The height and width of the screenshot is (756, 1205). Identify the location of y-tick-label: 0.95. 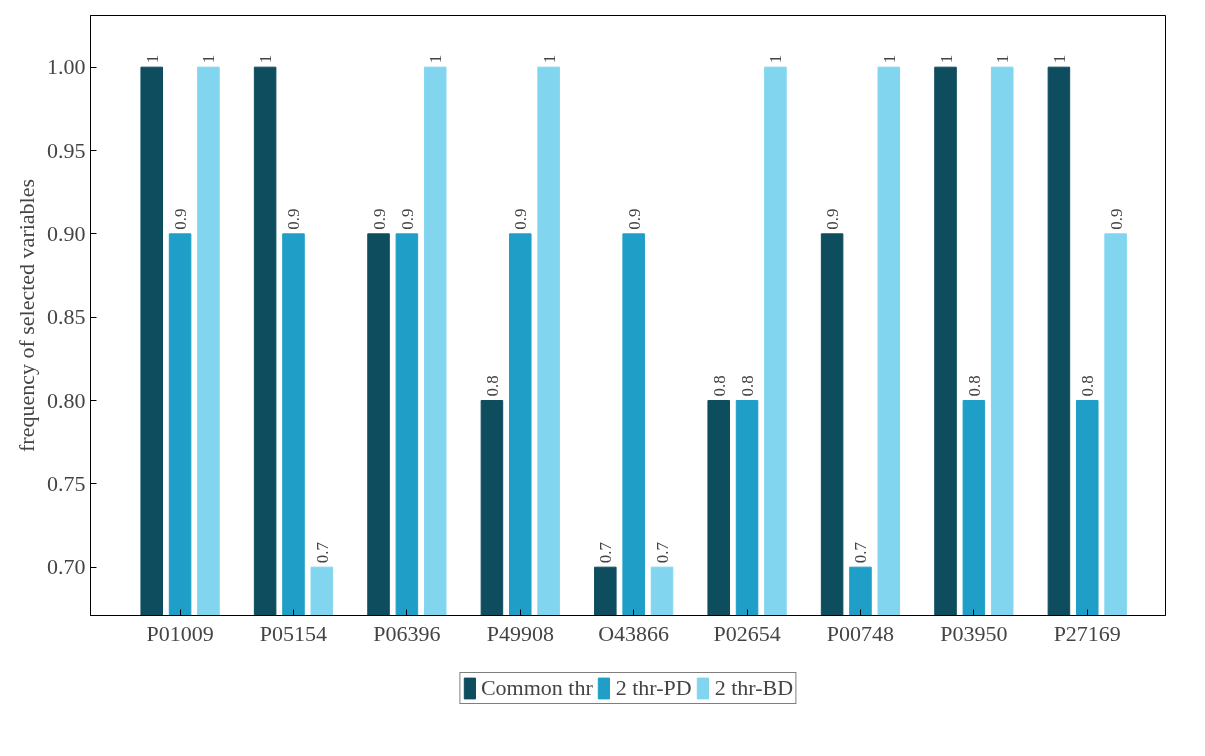
(66, 150).